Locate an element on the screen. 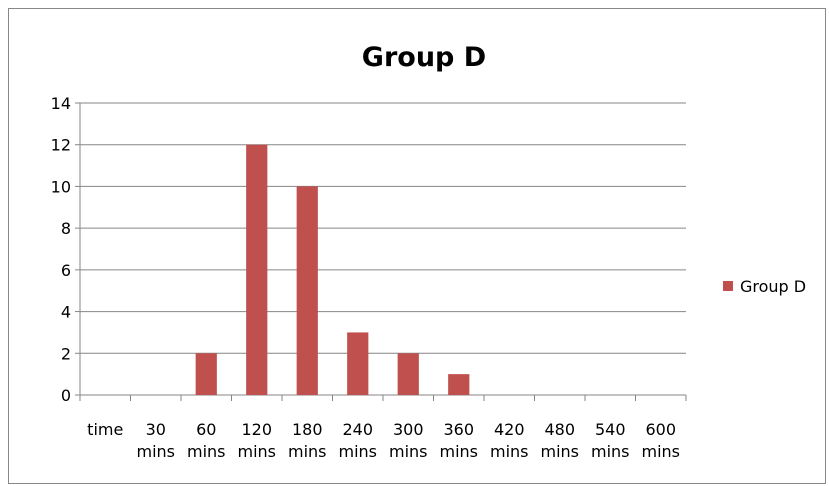 The width and height of the screenshot is (829, 486). y-tick-labels: 0 2 4 6 8 10 12 14 is located at coordinates (61, 249).